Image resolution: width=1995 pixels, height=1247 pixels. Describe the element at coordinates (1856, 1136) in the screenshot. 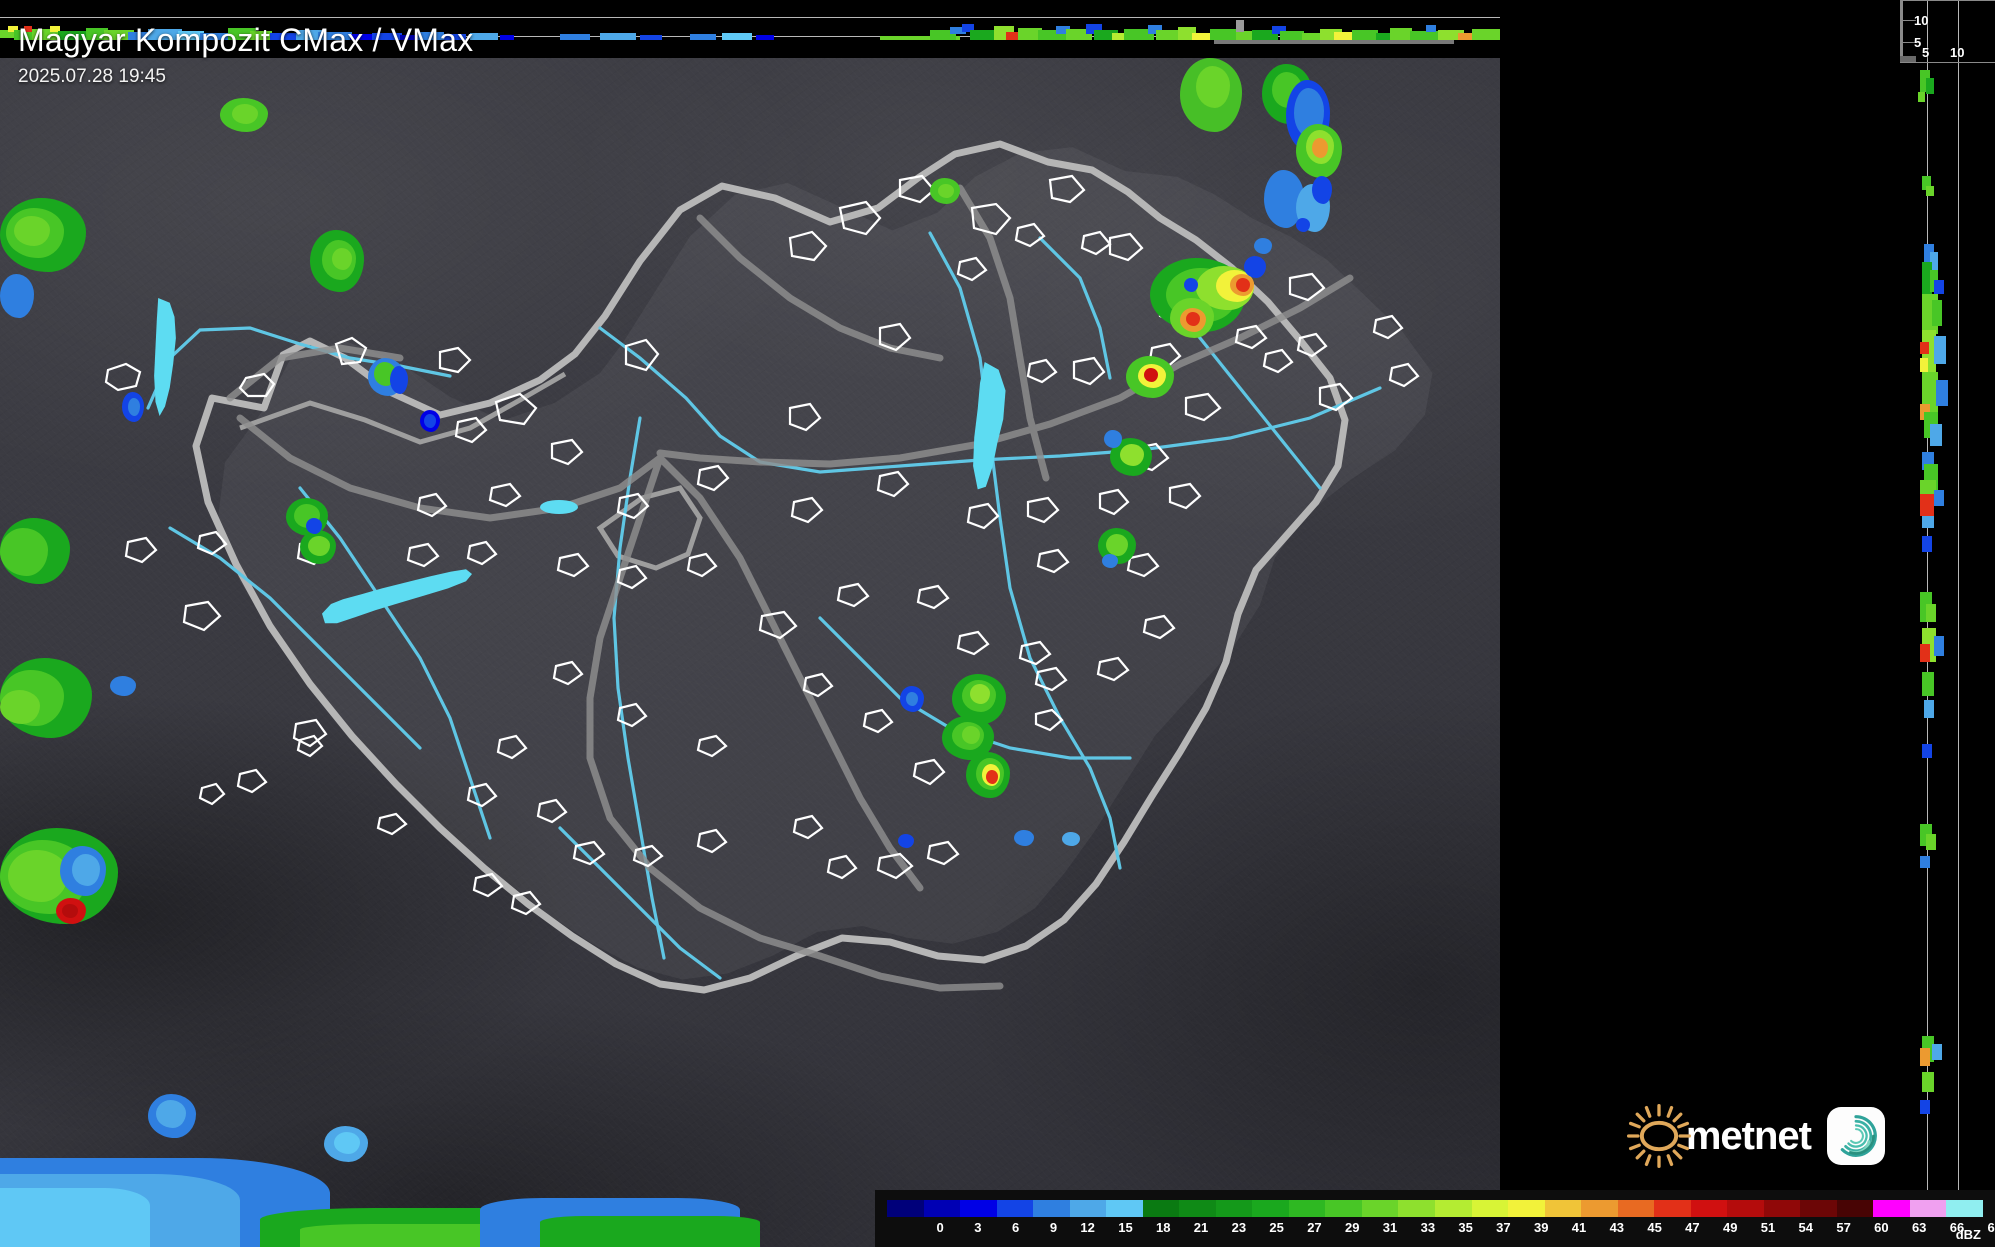

I see `metnet-app-icon` at that location.